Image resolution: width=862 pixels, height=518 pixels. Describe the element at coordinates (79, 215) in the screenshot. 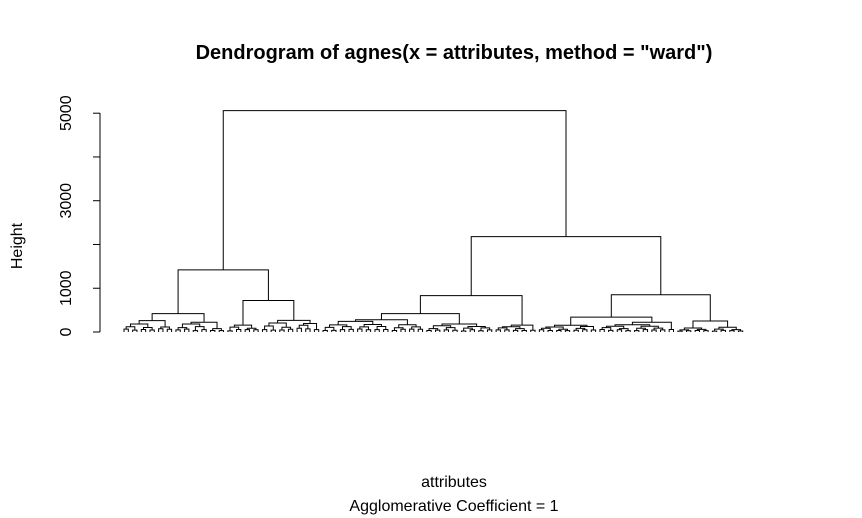

I see `y-ticks: 0 1000 3000 5000` at that location.